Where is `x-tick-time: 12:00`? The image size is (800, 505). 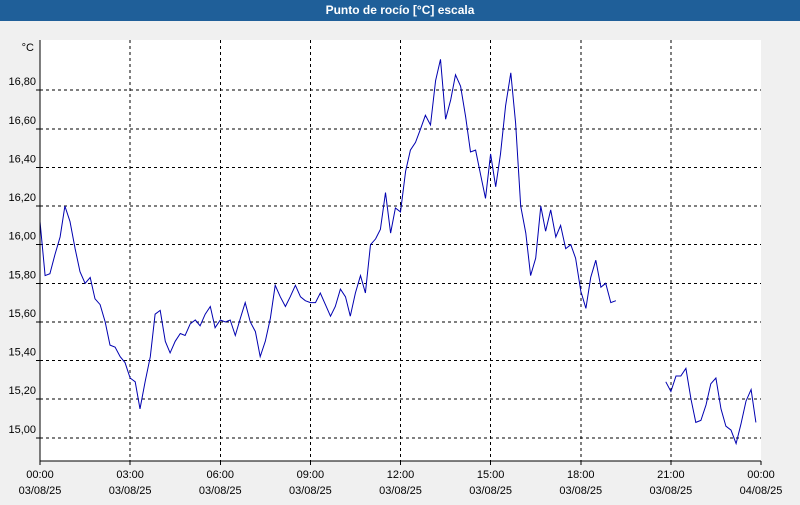 x-tick-time: 12:00 is located at coordinates (401, 475).